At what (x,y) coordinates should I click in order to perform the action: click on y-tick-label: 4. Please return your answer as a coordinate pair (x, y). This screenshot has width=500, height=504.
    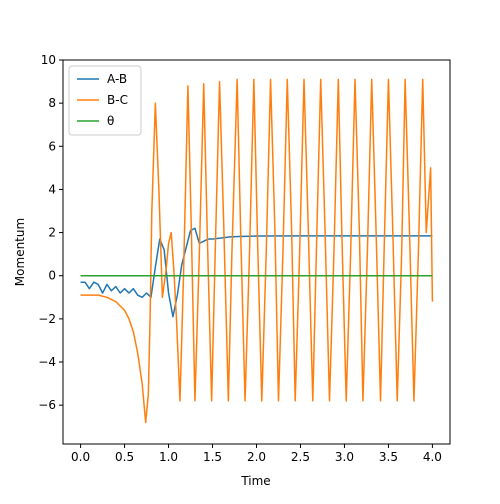
    Looking at the image, I should click on (52, 189).